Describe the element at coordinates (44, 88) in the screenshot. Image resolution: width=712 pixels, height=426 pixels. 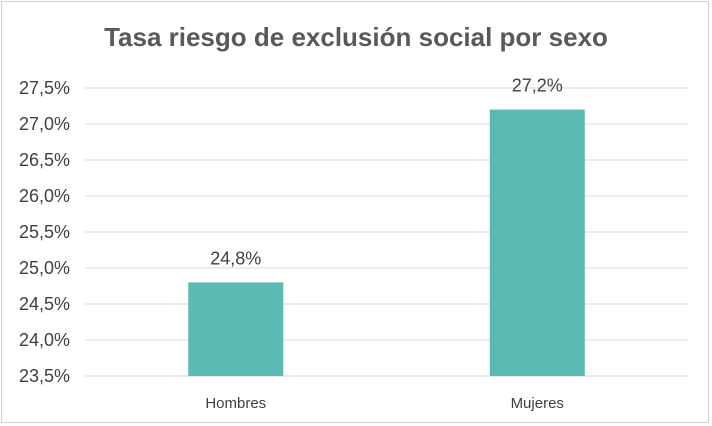
I see `y-tick-label: 27,5%` at that location.